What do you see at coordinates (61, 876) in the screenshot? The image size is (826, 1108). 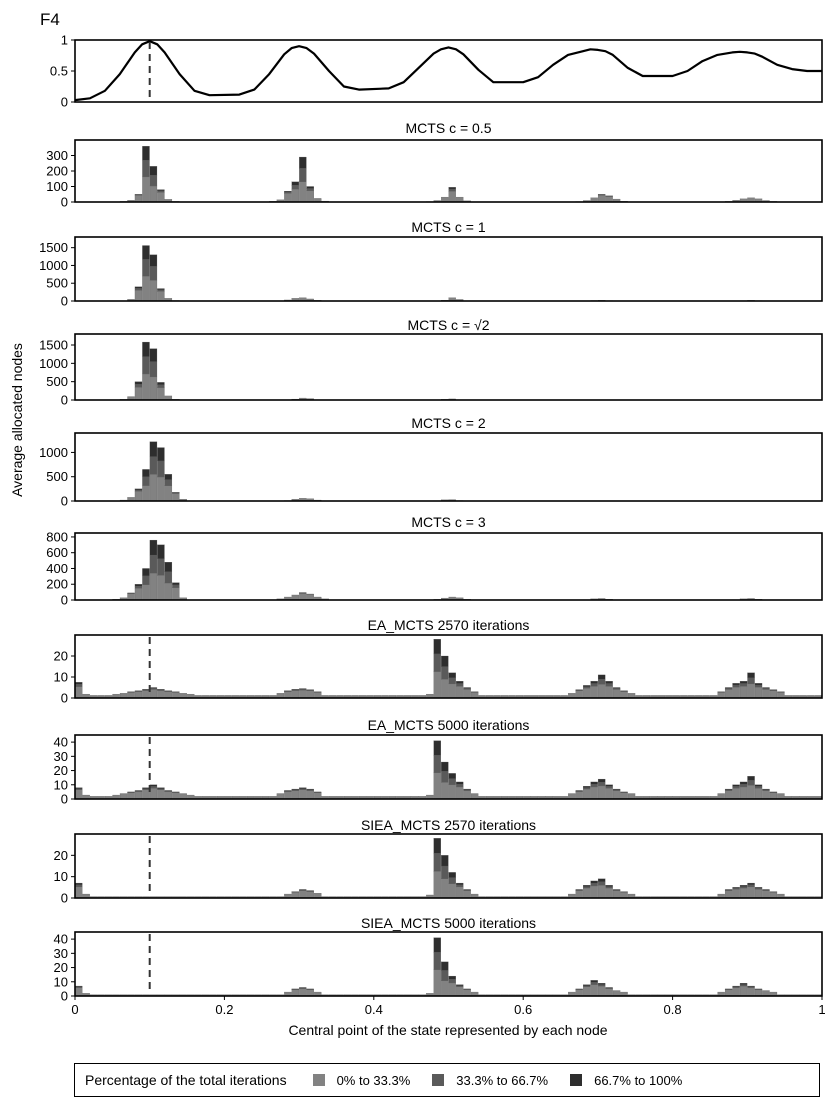 I see `y-tick-label: 10` at bounding box center [61, 876].